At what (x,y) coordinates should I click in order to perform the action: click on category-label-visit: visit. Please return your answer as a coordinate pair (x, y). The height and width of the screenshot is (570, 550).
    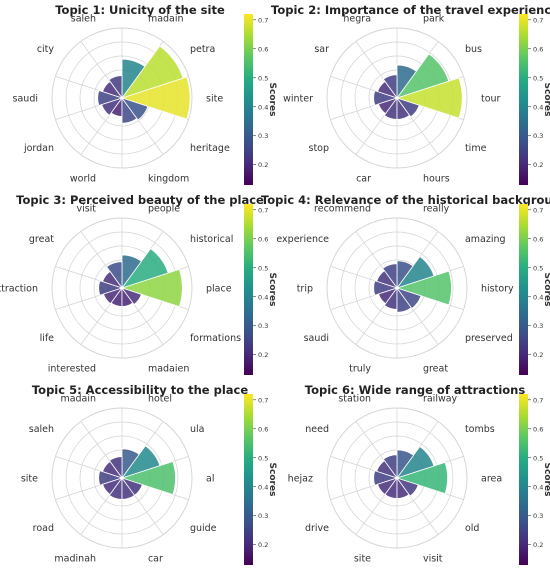
    Looking at the image, I should click on (86, 209).